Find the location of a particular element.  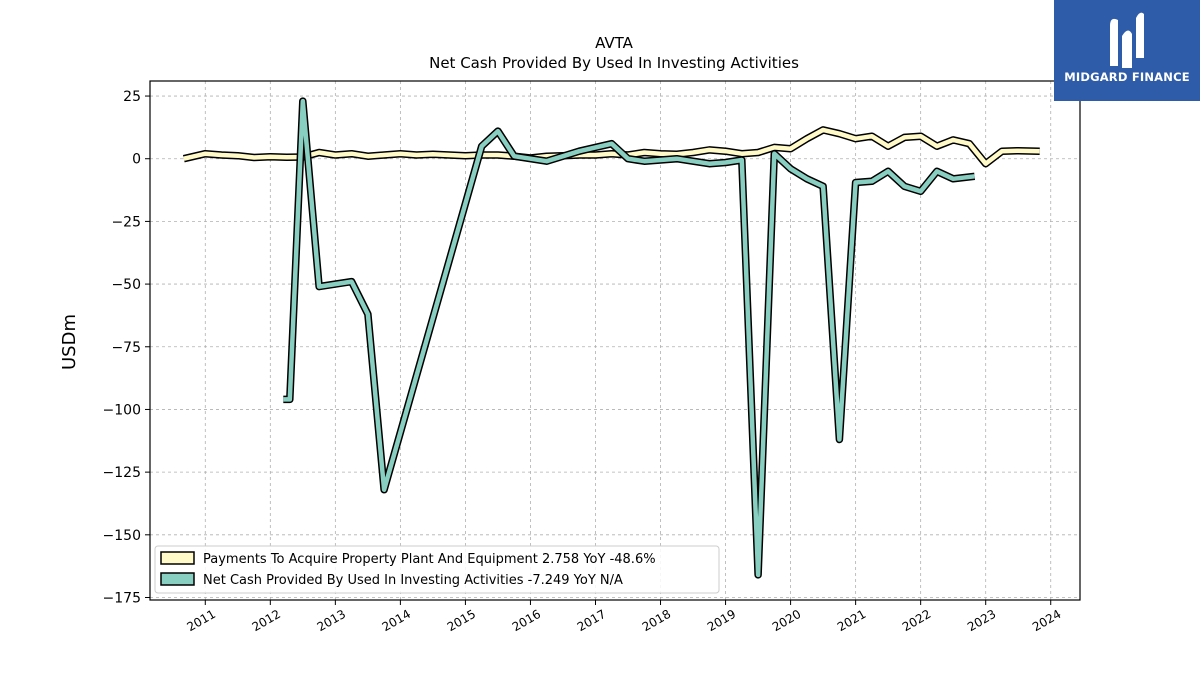

brand-logo: MIDGARD FINANCE is located at coordinates (1127, 50).